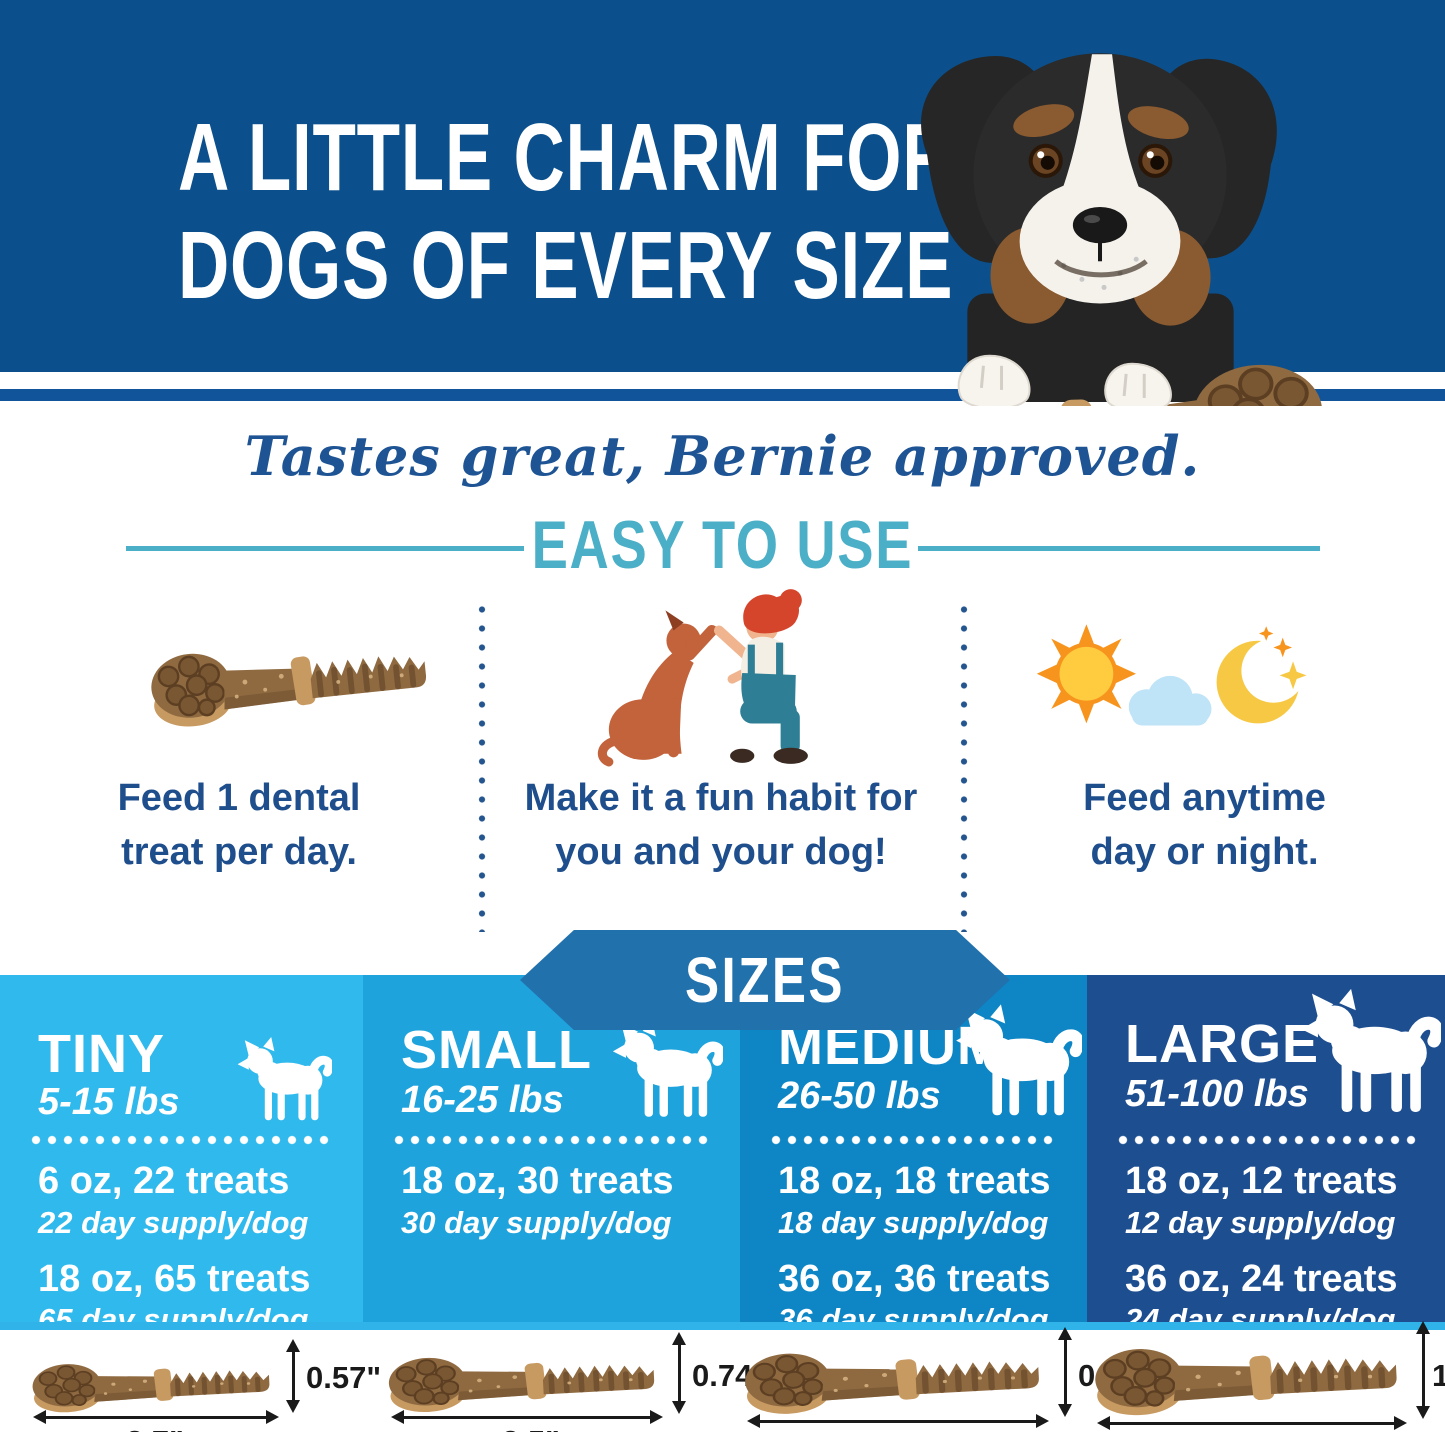 The width and height of the screenshot is (1445, 1432). I want to click on bottom-stripe, so click(722, 1326).